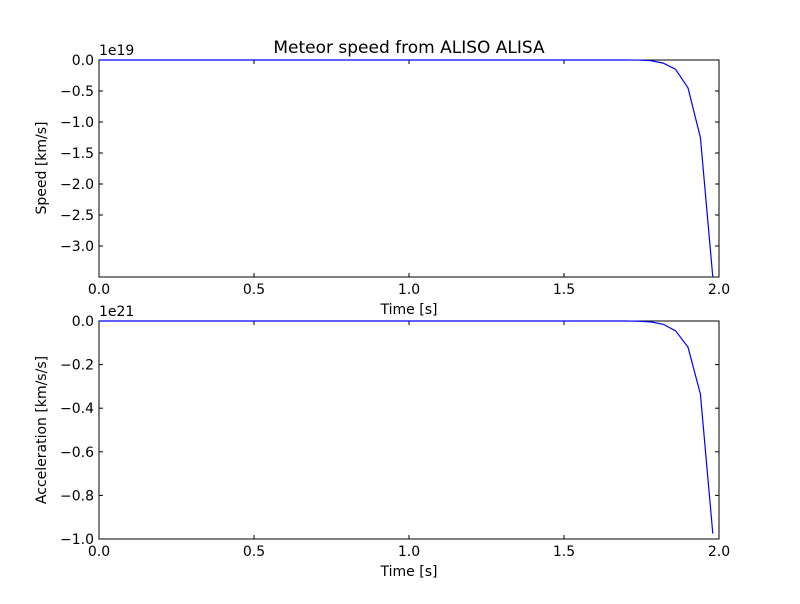 Image resolution: width=800 pixels, height=604 pixels. Describe the element at coordinates (77, 92) in the screenshot. I see `y-tick-label: −0.5` at that location.